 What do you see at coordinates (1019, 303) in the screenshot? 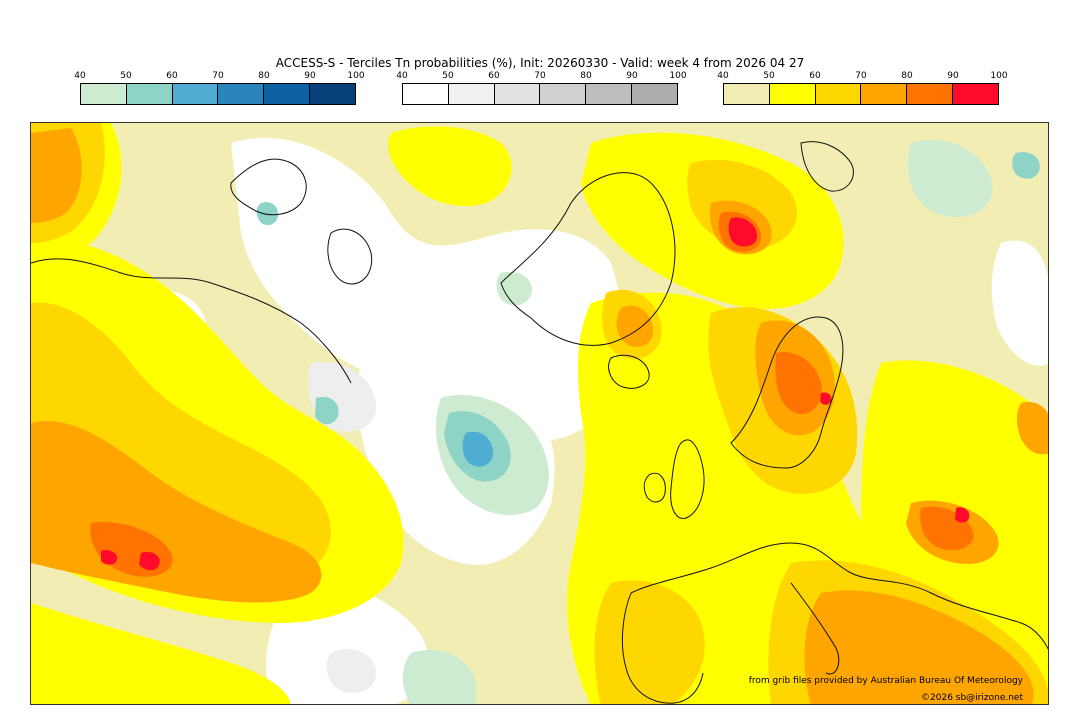
I see `field-white-east` at bounding box center [1019, 303].